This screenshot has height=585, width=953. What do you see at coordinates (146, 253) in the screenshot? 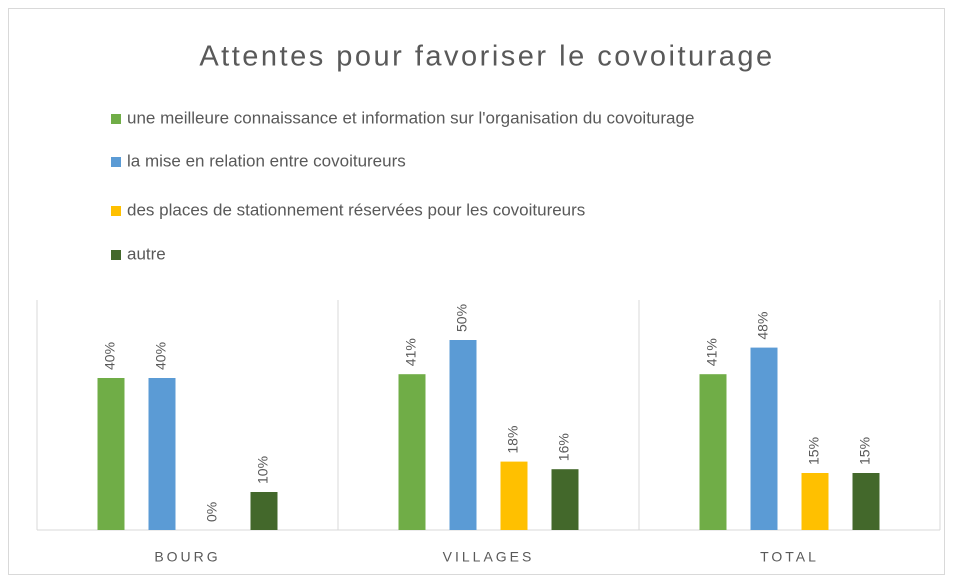
I see `legend-label: autre` at bounding box center [146, 253].